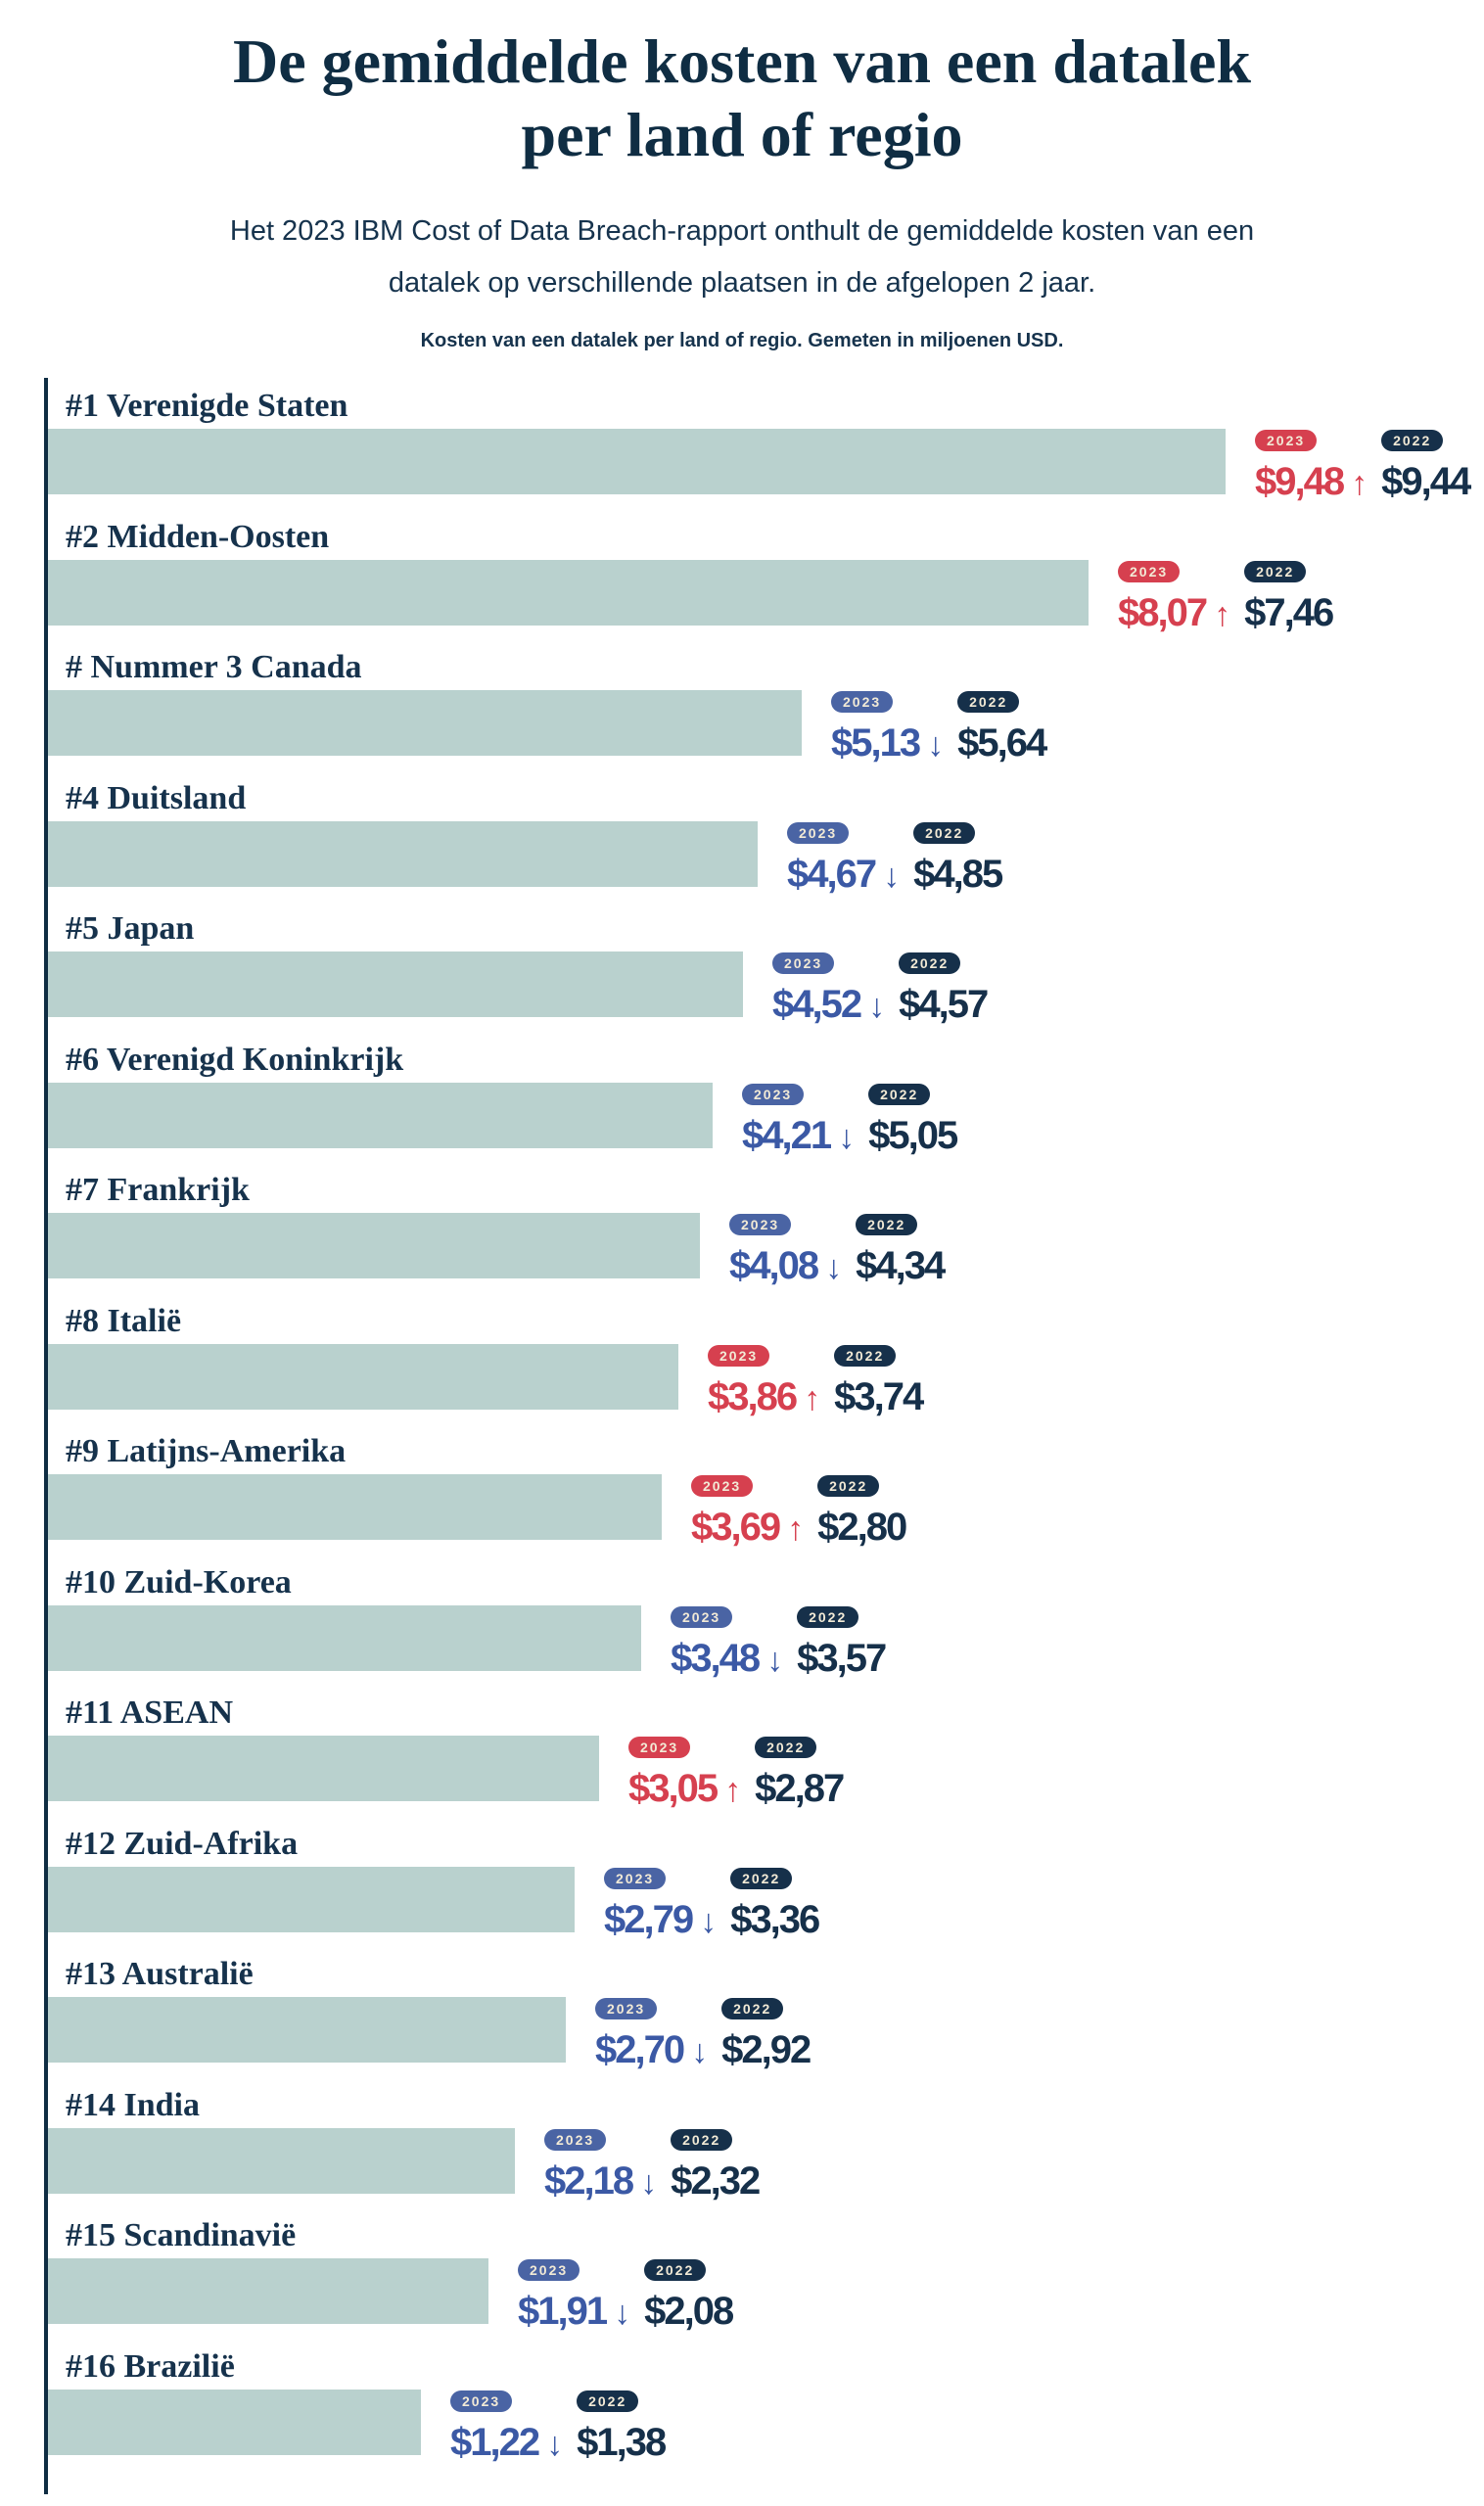  I want to click on year-2023-group: 2023 $4,67 ↓, so click(844, 858).